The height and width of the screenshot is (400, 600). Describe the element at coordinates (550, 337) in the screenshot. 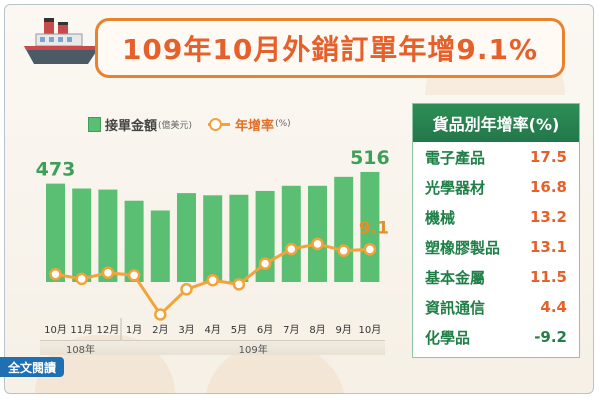

I see `row-value: -9.2` at that location.